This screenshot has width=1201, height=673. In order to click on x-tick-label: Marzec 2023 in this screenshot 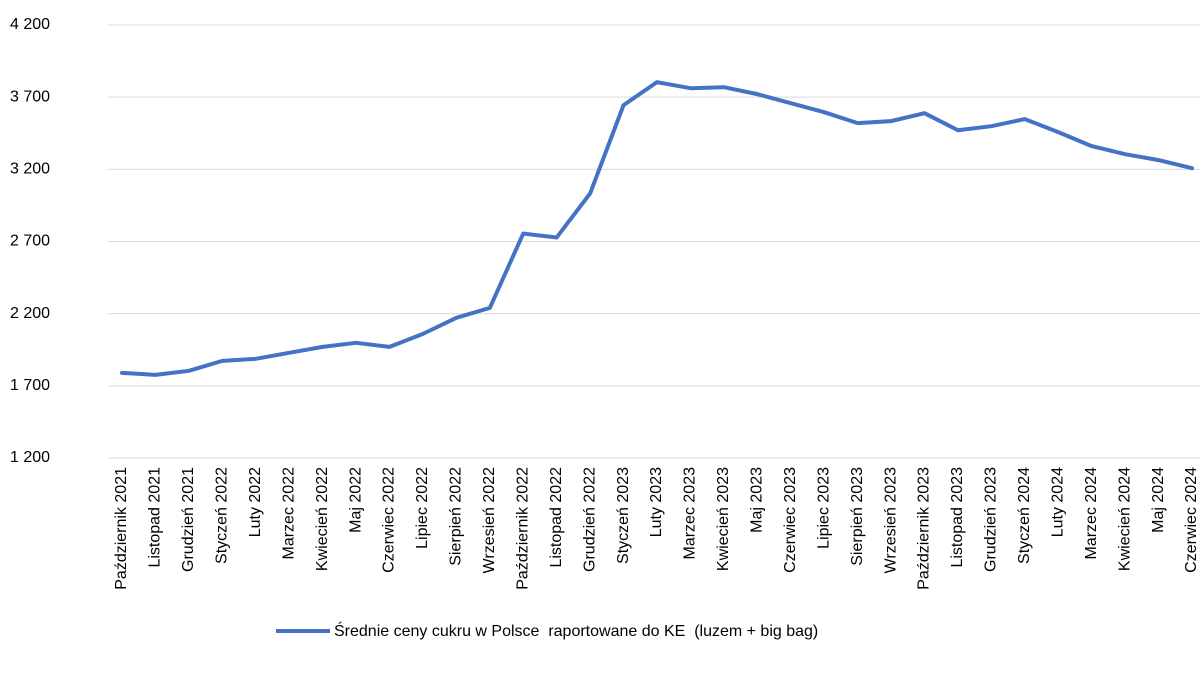, I will do `click(690, 513)`.